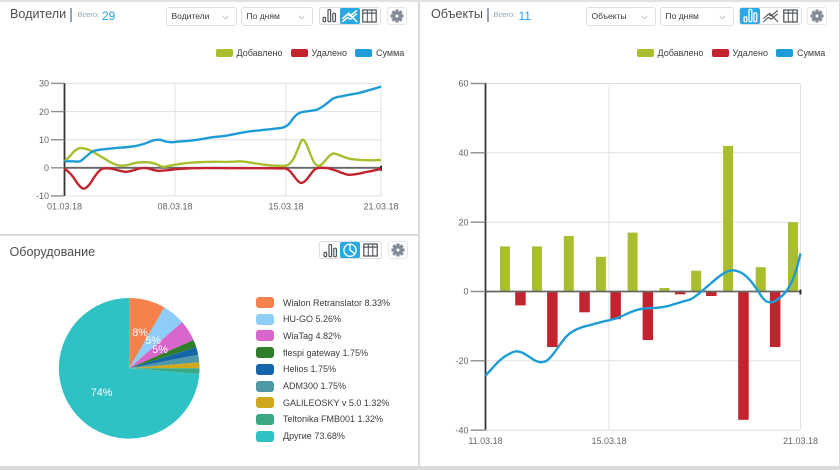 Image resolution: width=840 pixels, height=470 pixels. What do you see at coordinates (485, 441) in the screenshot?
I see `svg-text: 11.03.18` at bounding box center [485, 441].